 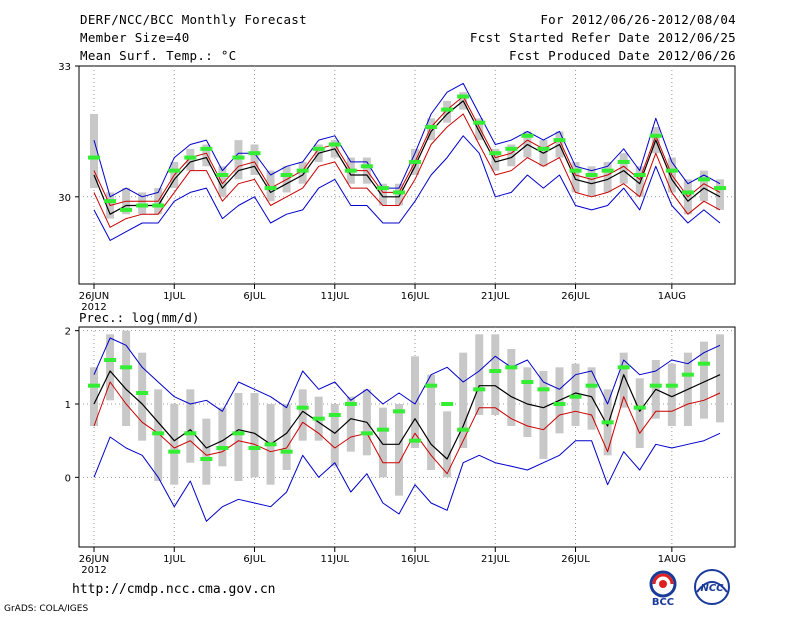 What do you see at coordinates (334, 559) in the screenshot?
I see `prec-xtick-label: 11JUL` at bounding box center [334, 559].